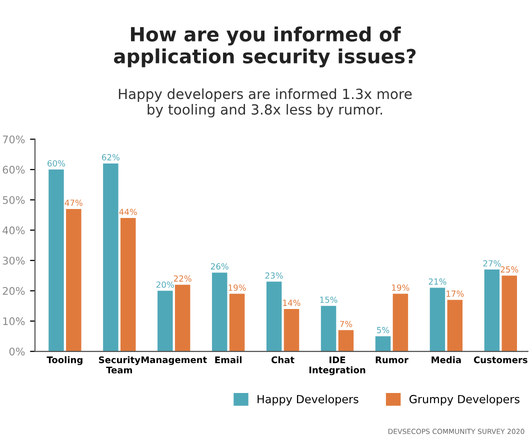 This screenshot has height=442, width=530. What do you see at coordinates (308, 400) in the screenshot?
I see `legend-label: Happy Developers` at bounding box center [308, 400].